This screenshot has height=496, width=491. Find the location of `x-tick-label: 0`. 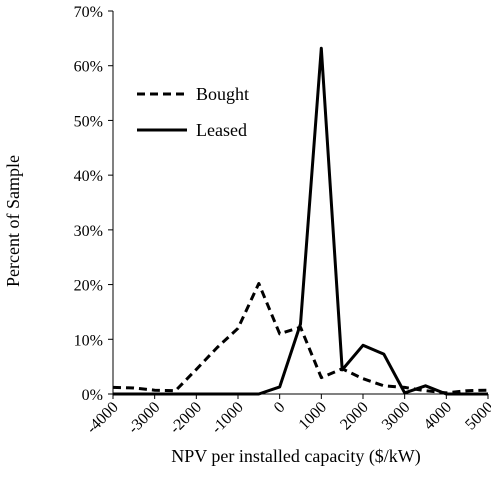

x-tick-label: 0 is located at coordinates (280, 408).